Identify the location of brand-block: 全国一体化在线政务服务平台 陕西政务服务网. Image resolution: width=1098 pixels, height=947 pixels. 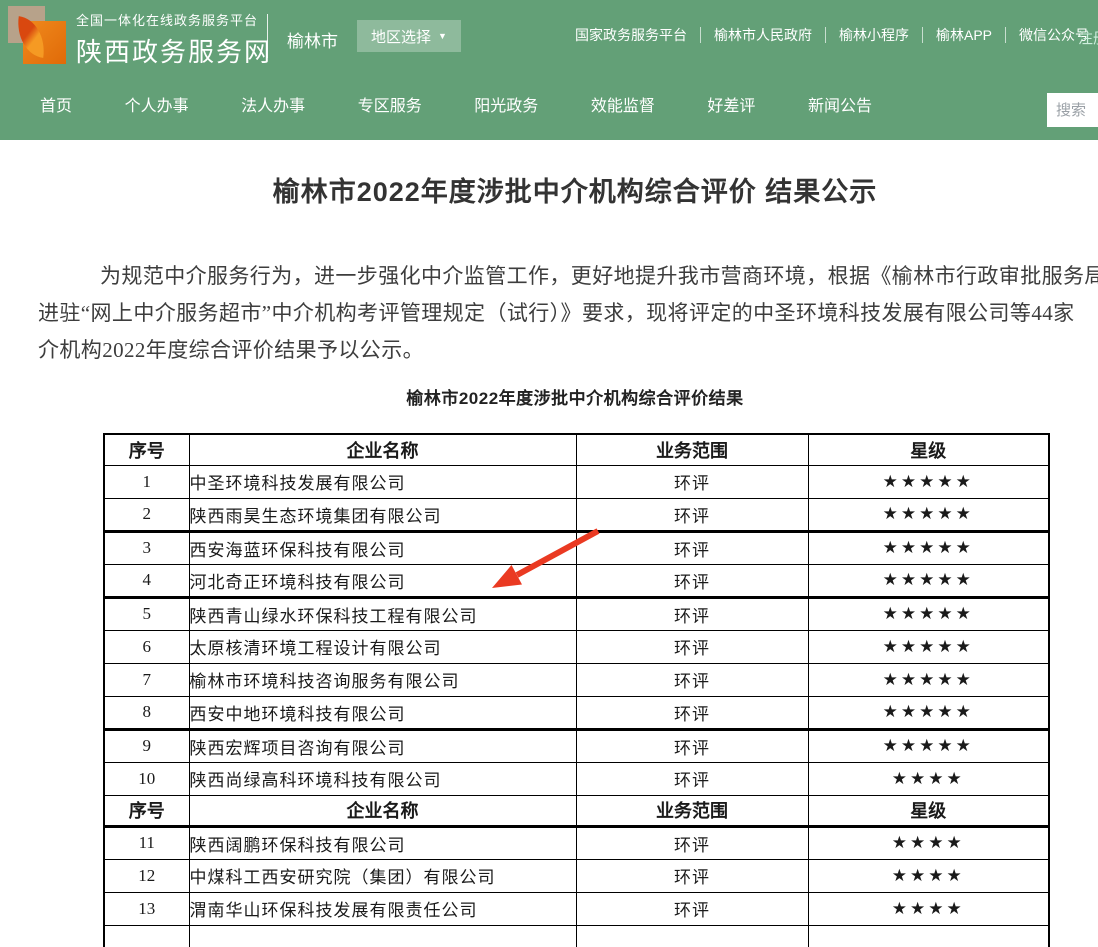
(174, 39).